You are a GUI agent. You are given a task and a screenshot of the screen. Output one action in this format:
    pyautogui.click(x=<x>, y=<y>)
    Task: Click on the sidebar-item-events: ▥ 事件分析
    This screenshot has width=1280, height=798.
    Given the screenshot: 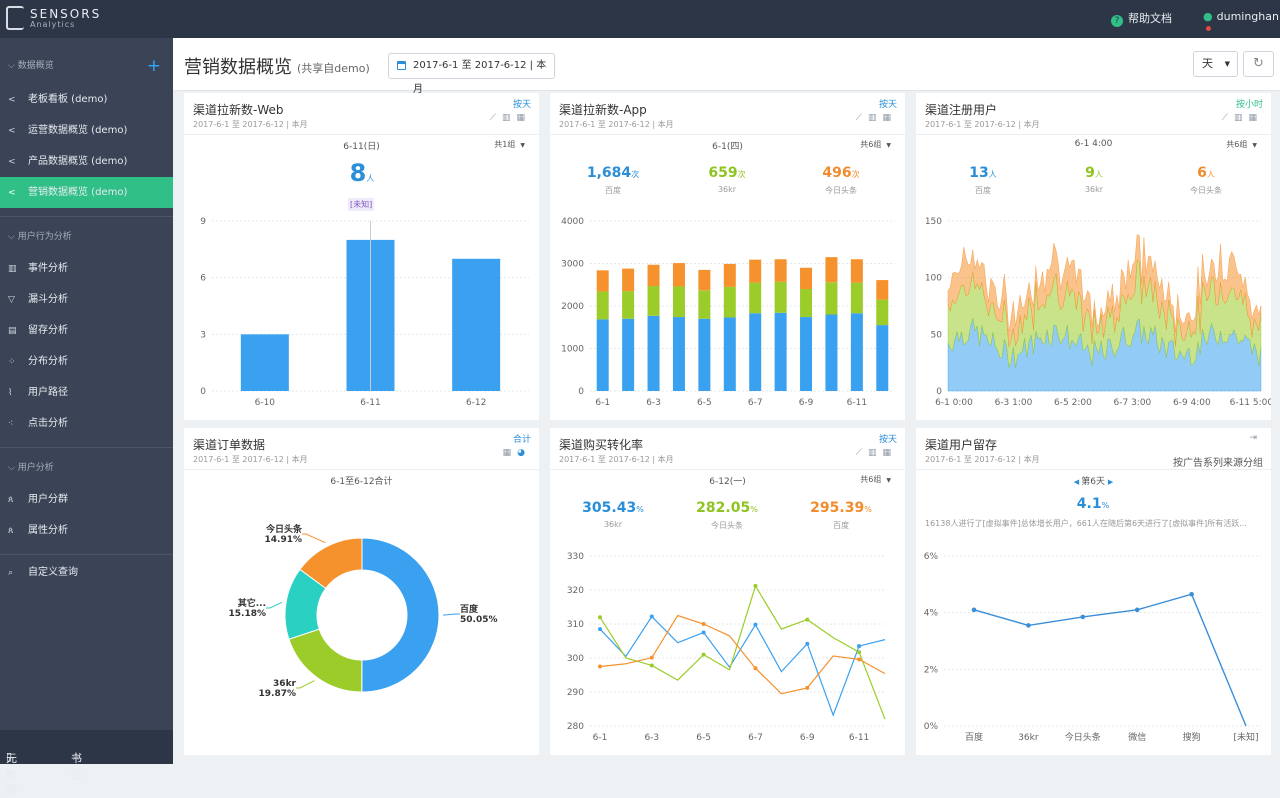 What is the action you would take?
    pyautogui.click(x=86, y=268)
    